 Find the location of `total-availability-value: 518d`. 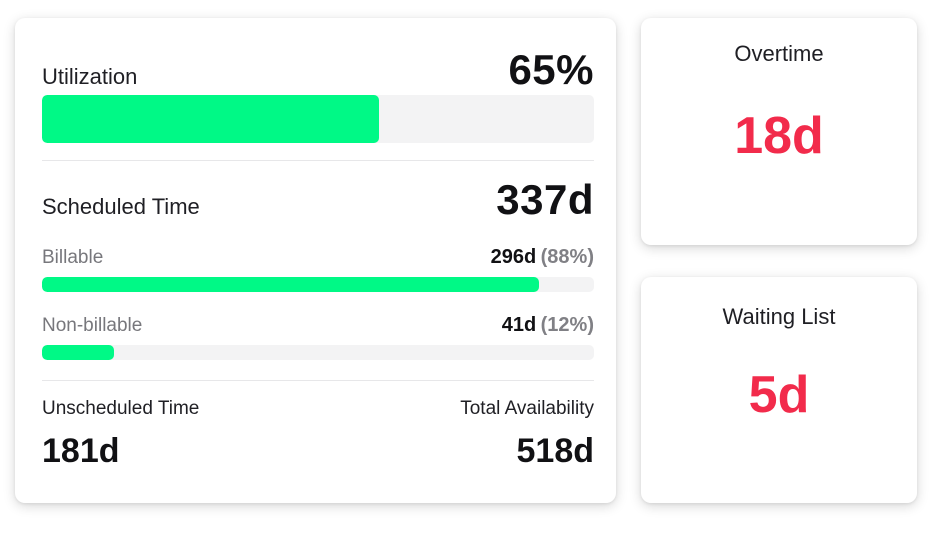

total-availability-value: 518d is located at coordinates (555, 451).